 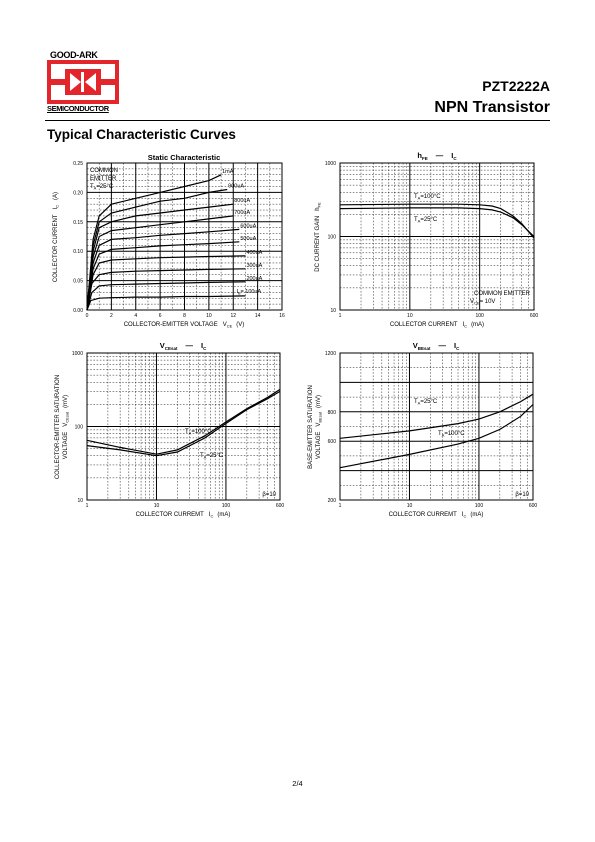 I want to click on logo-diode-right, so click(x=90, y=82).